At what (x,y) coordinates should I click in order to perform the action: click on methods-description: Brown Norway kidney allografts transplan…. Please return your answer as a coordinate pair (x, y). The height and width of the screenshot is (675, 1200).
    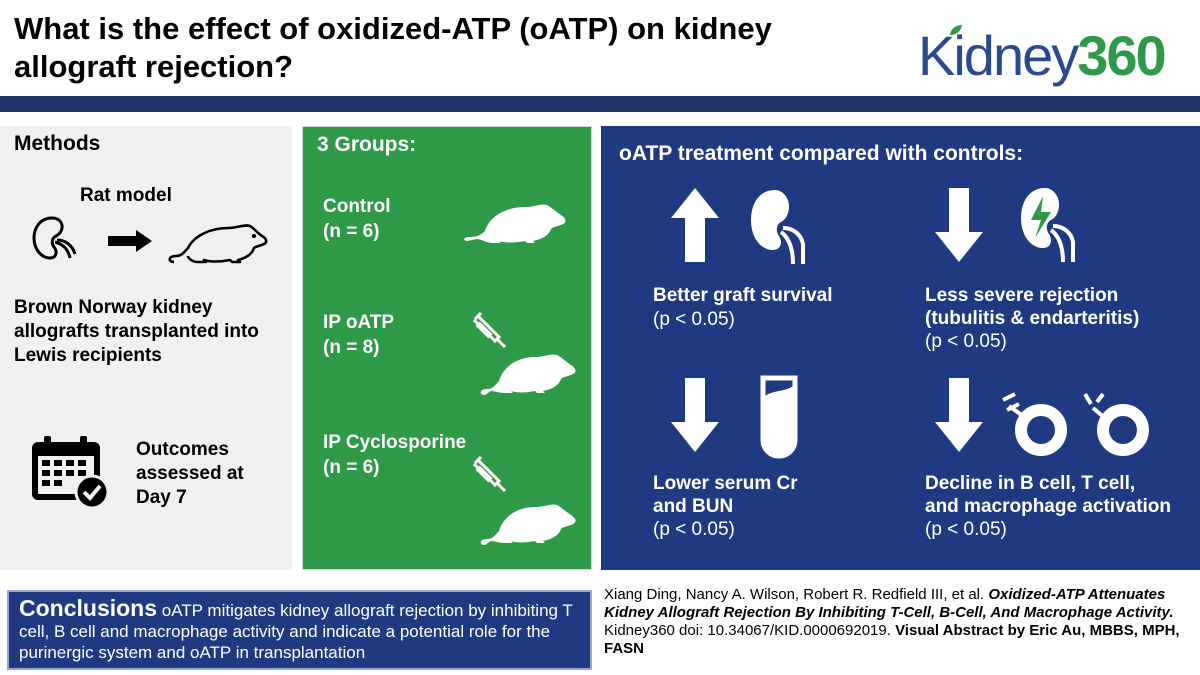
    Looking at the image, I should click on (136, 331).